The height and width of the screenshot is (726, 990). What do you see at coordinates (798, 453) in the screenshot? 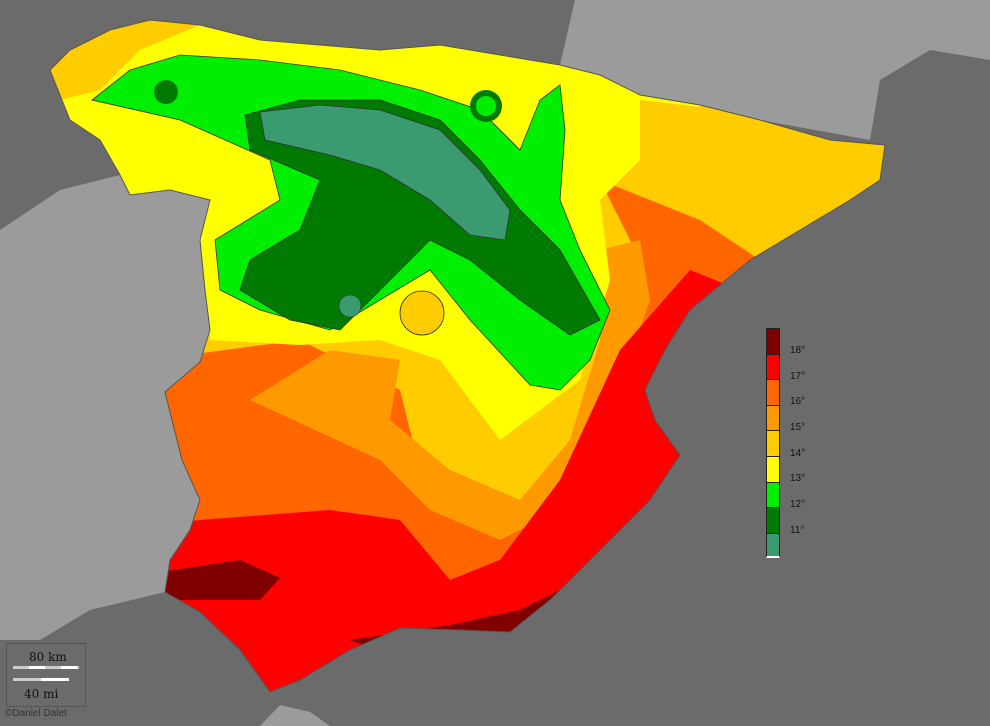
I see `legend-label: 14°` at bounding box center [798, 453].